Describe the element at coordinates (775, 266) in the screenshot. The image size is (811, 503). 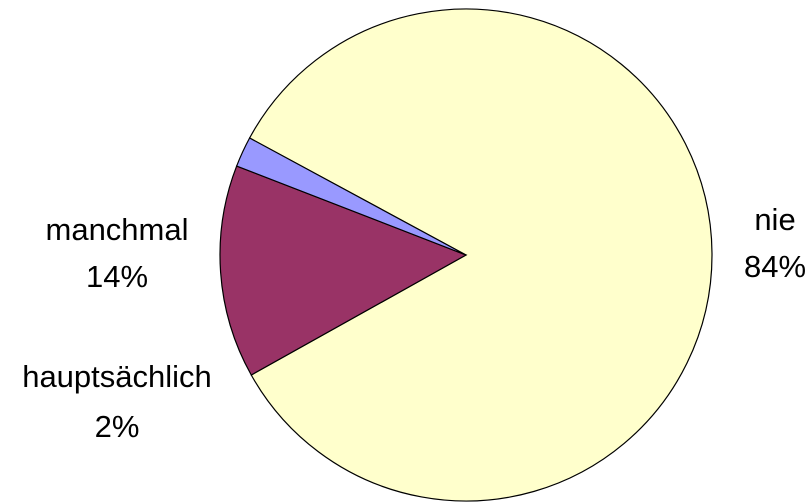
I see `label-nie-percent: 84%` at that location.